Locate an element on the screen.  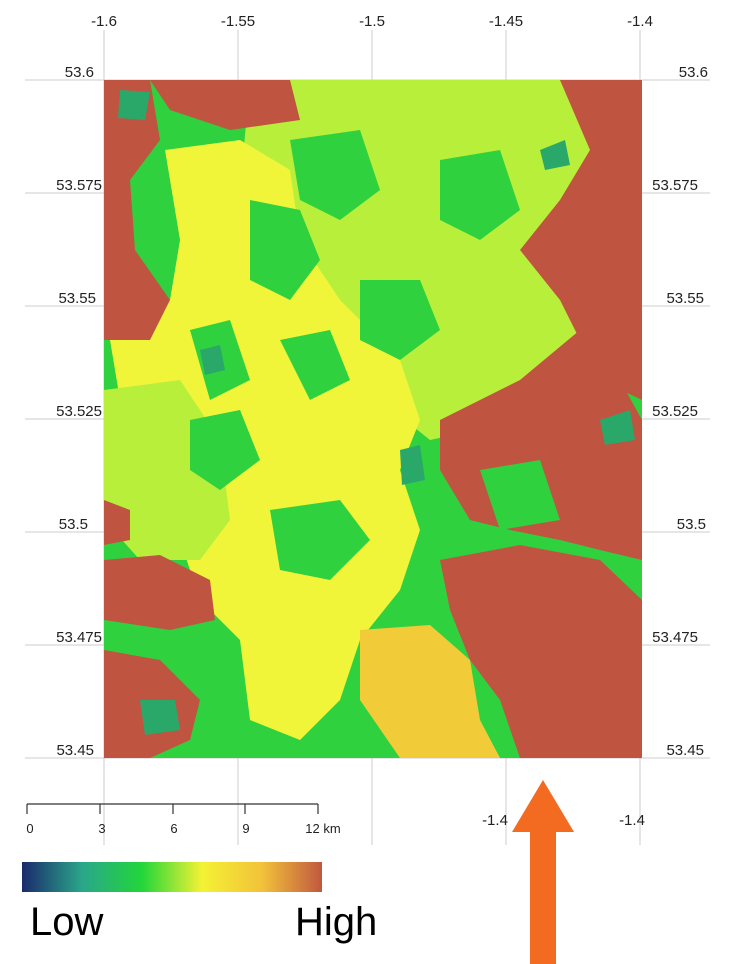
scale-bar is located at coordinates (172, 808).